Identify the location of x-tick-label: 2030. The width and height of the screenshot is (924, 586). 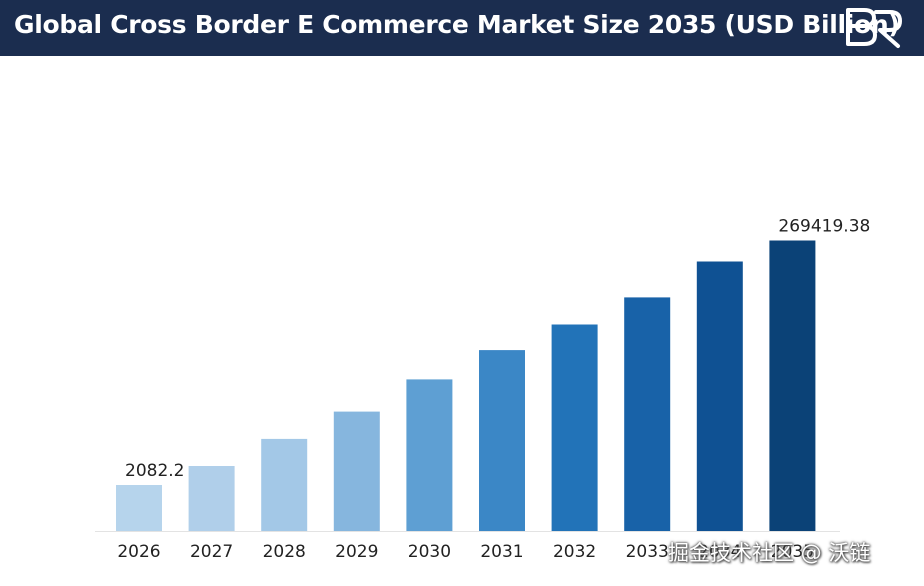
(429, 552).